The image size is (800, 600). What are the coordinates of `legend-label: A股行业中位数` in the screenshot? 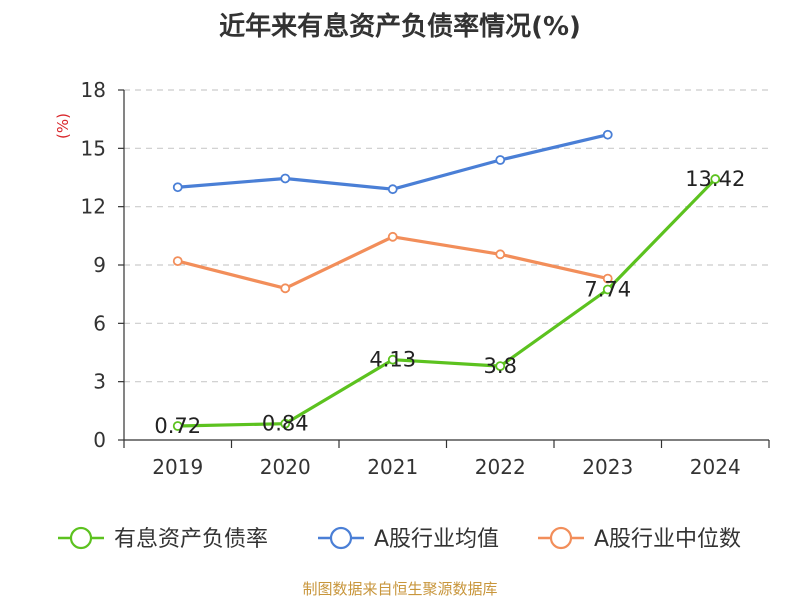 It's located at (667, 539).